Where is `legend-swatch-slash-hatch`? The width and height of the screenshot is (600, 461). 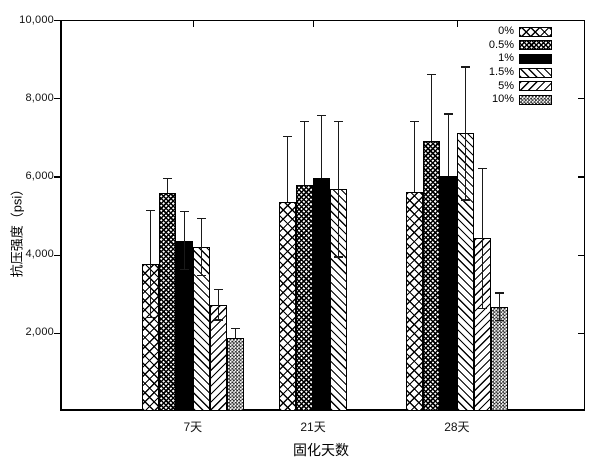
legend-swatch-slash-hatch is located at coordinates (535, 86).